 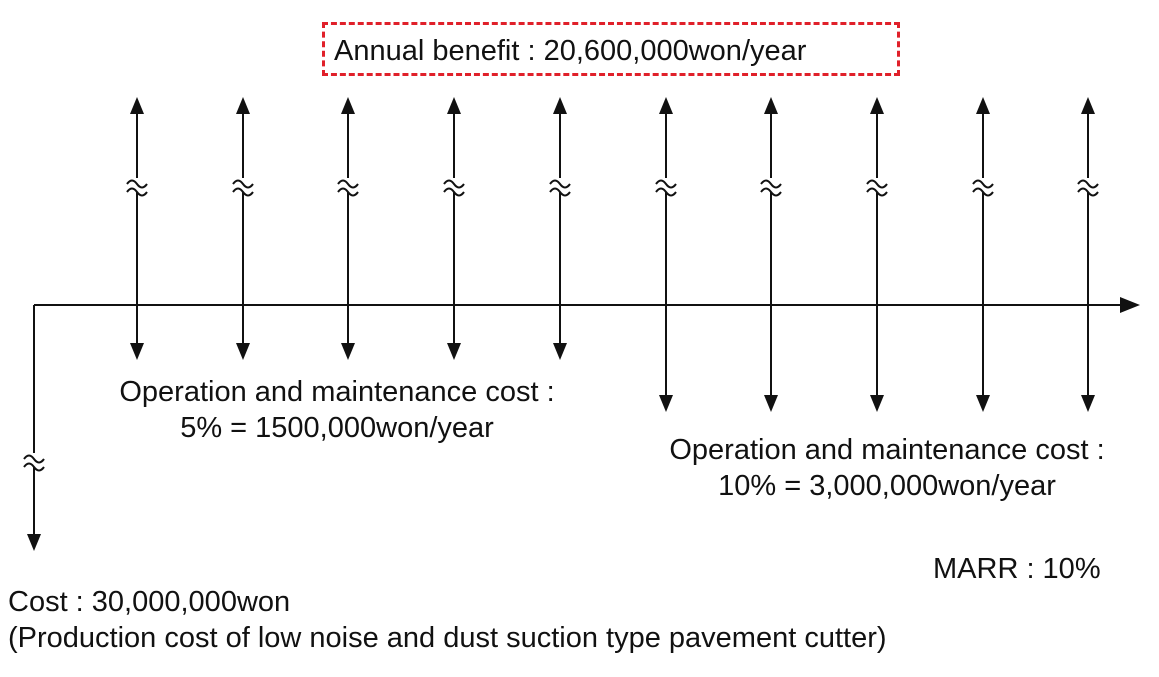 What do you see at coordinates (149, 602) in the screenshot?
I see `initial-cost-label: Cost : 30,000,000won` at bounding box center [149, 602].